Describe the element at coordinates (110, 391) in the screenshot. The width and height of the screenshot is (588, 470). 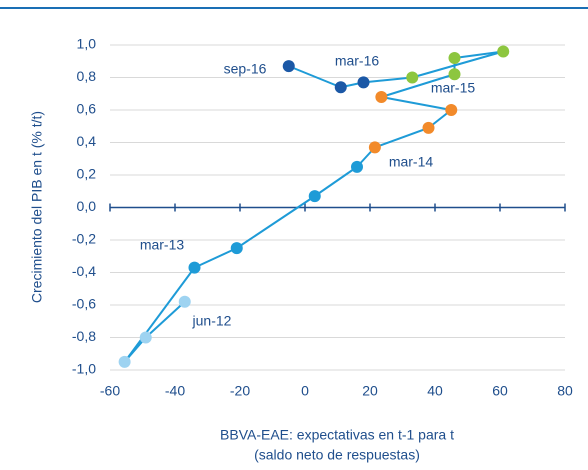
I see `x-tick-label: -60` at that location.